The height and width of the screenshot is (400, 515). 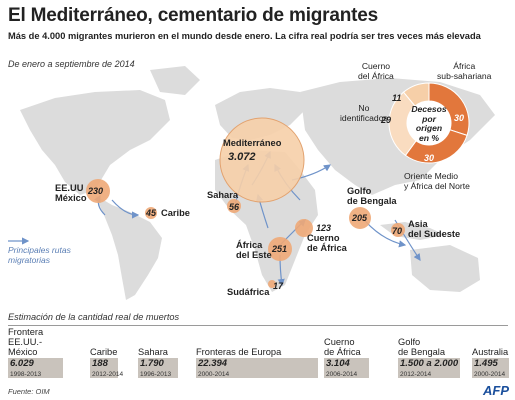 What do you see at coordinates (153, 352) in the screenshot?
I see `estimate-label: Sahara` at bounding box center [153, 352].